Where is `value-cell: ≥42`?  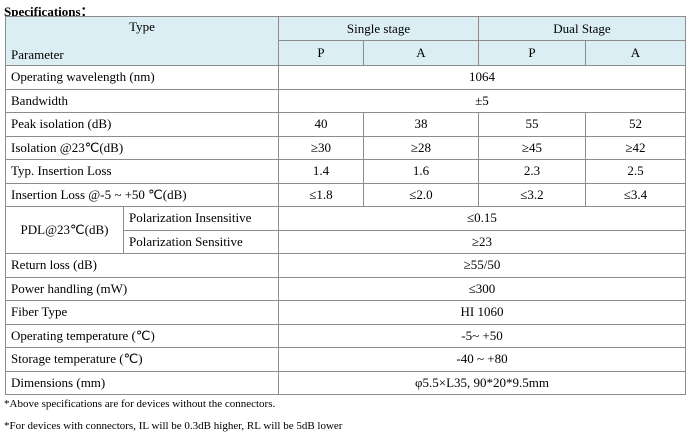 value-cell: ≥42 is located at coordinates (635, 147).